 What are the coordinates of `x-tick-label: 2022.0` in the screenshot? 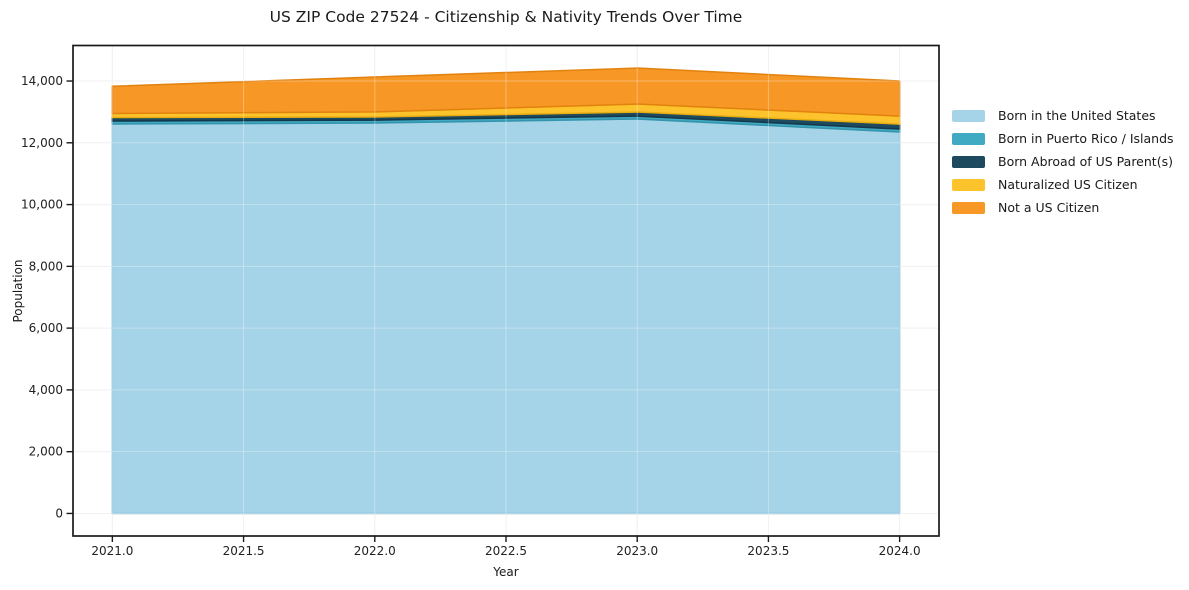 It's located at (375, 551).